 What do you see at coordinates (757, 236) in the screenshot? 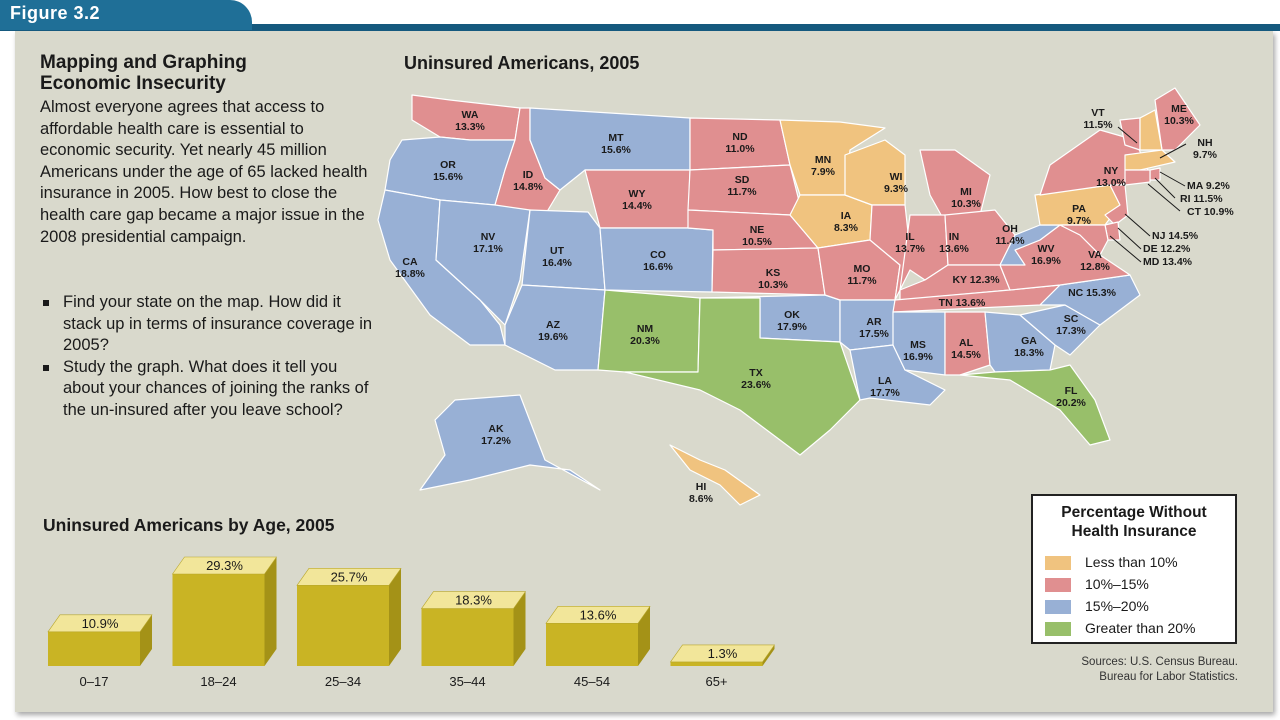
I see `state-label-ne: NE 10.5%` at bounding box center [757, 236].